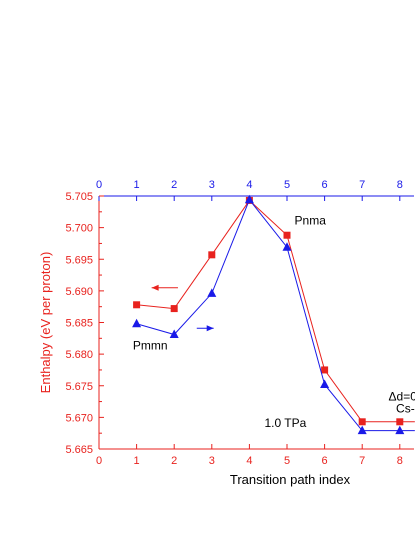  I want to click on y-tick-label: 5.685, so click(79, 324).